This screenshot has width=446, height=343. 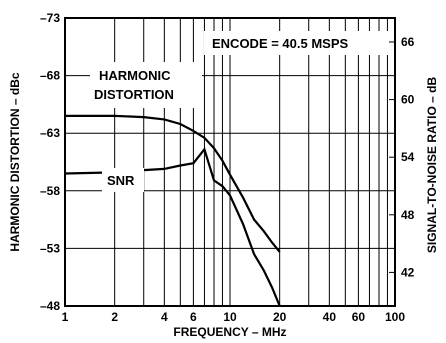 What do you see at coordinates (114, 317) in the screenshot?
I see `x-tick-label: 2` at bounding box center [114, 317].